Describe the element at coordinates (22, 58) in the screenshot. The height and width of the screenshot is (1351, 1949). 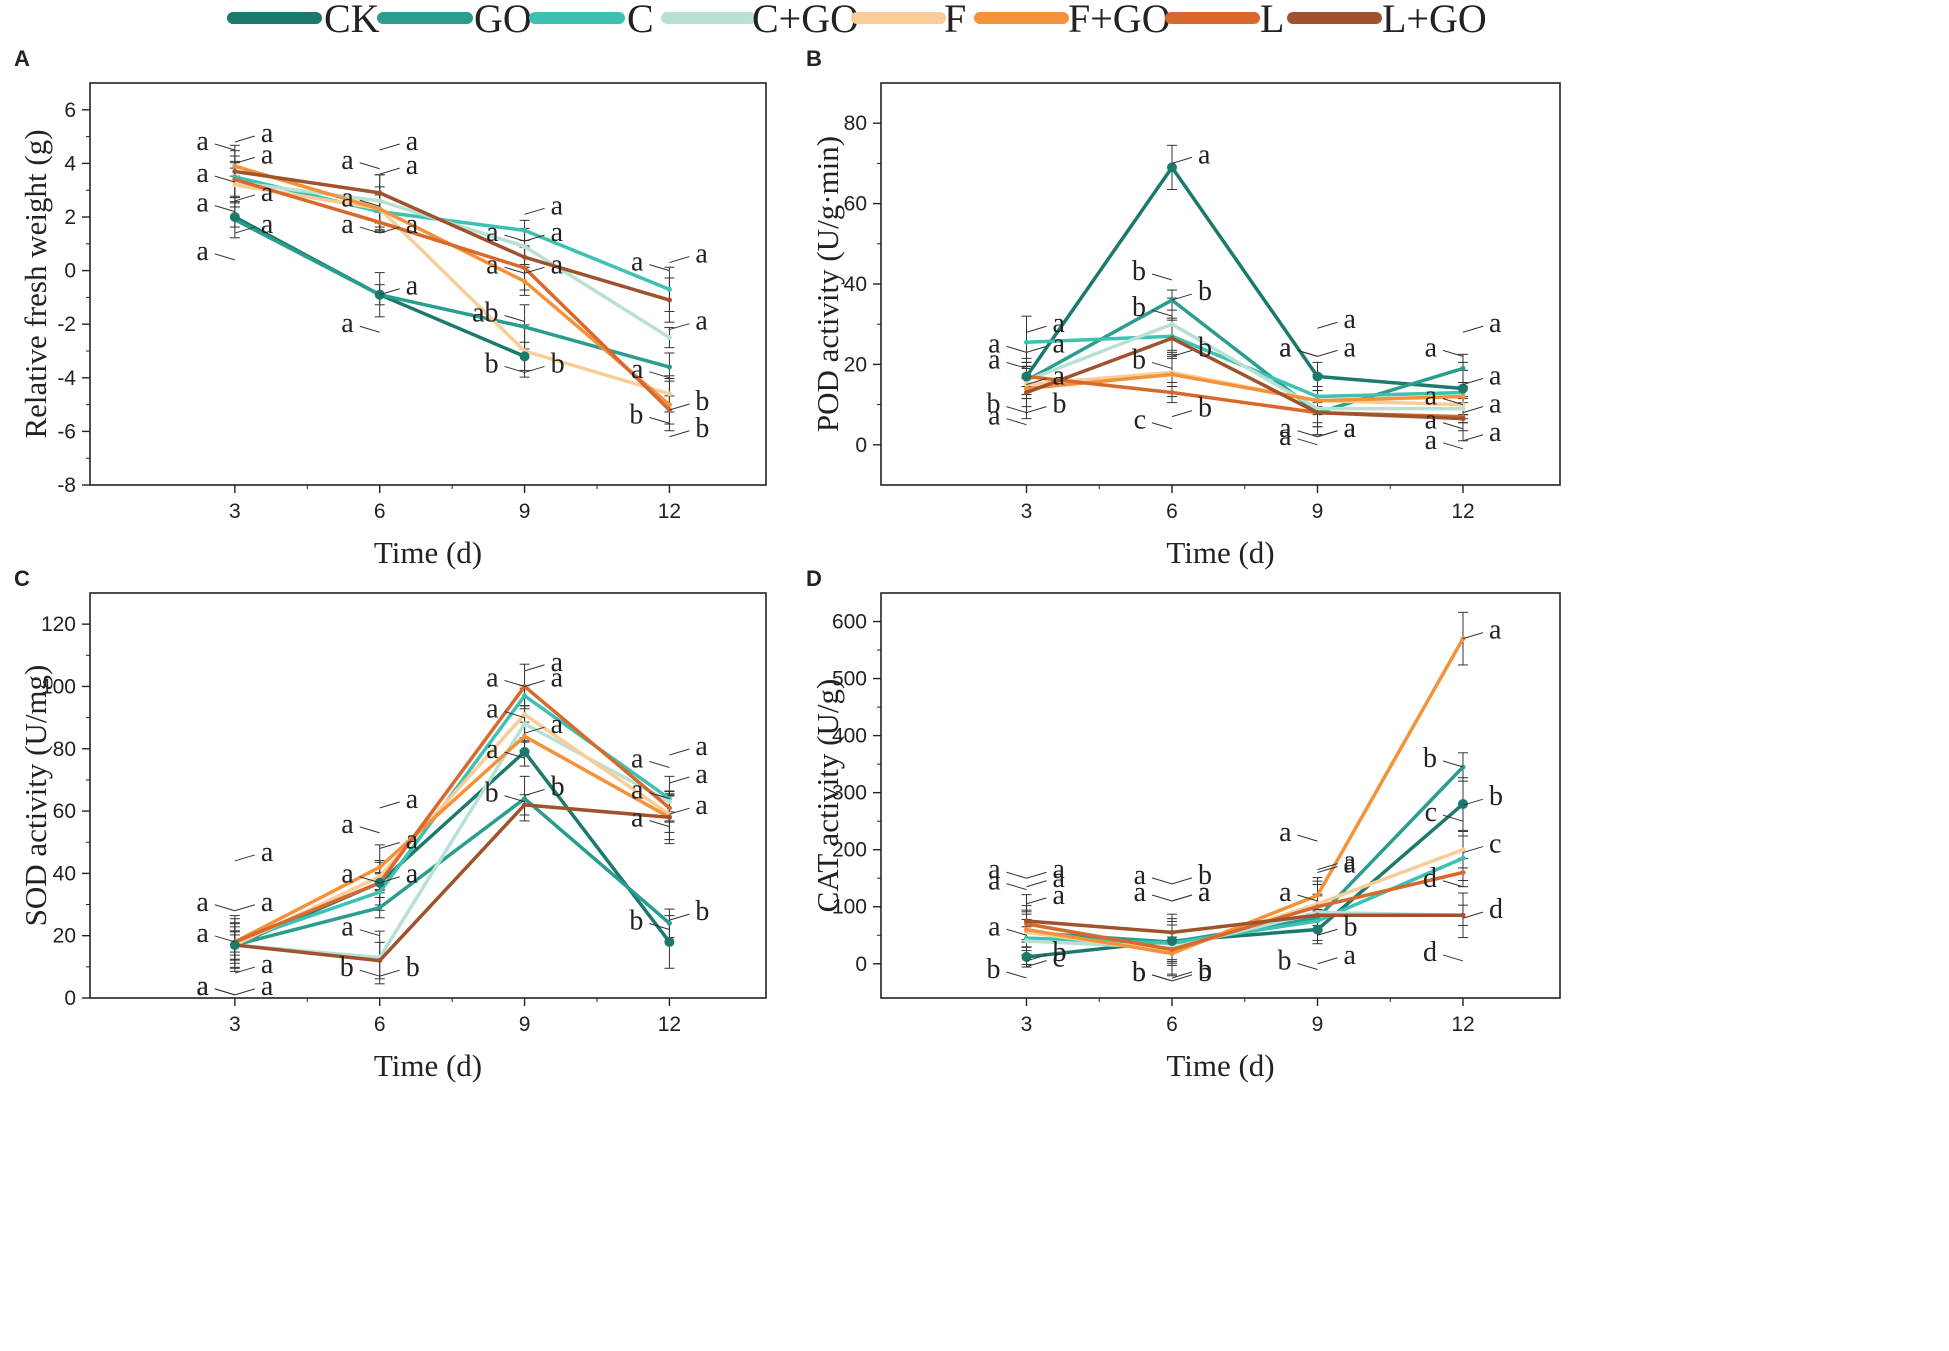
I see `panel-letter: A` at that location.